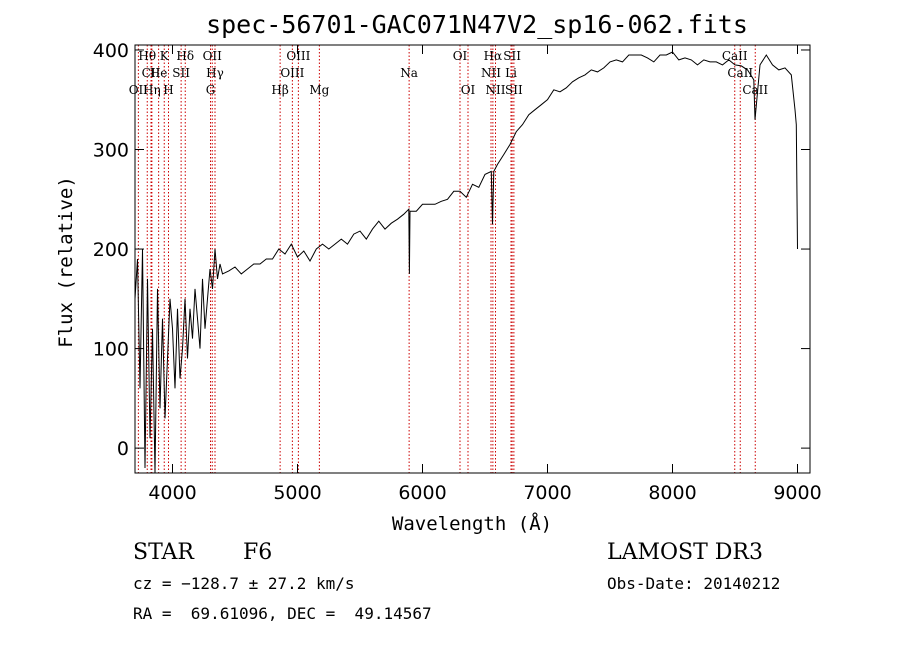  Describe the element at coordinates (215, 73) in the screenshot. I see `spectral-line-label: Hγ` at that location.